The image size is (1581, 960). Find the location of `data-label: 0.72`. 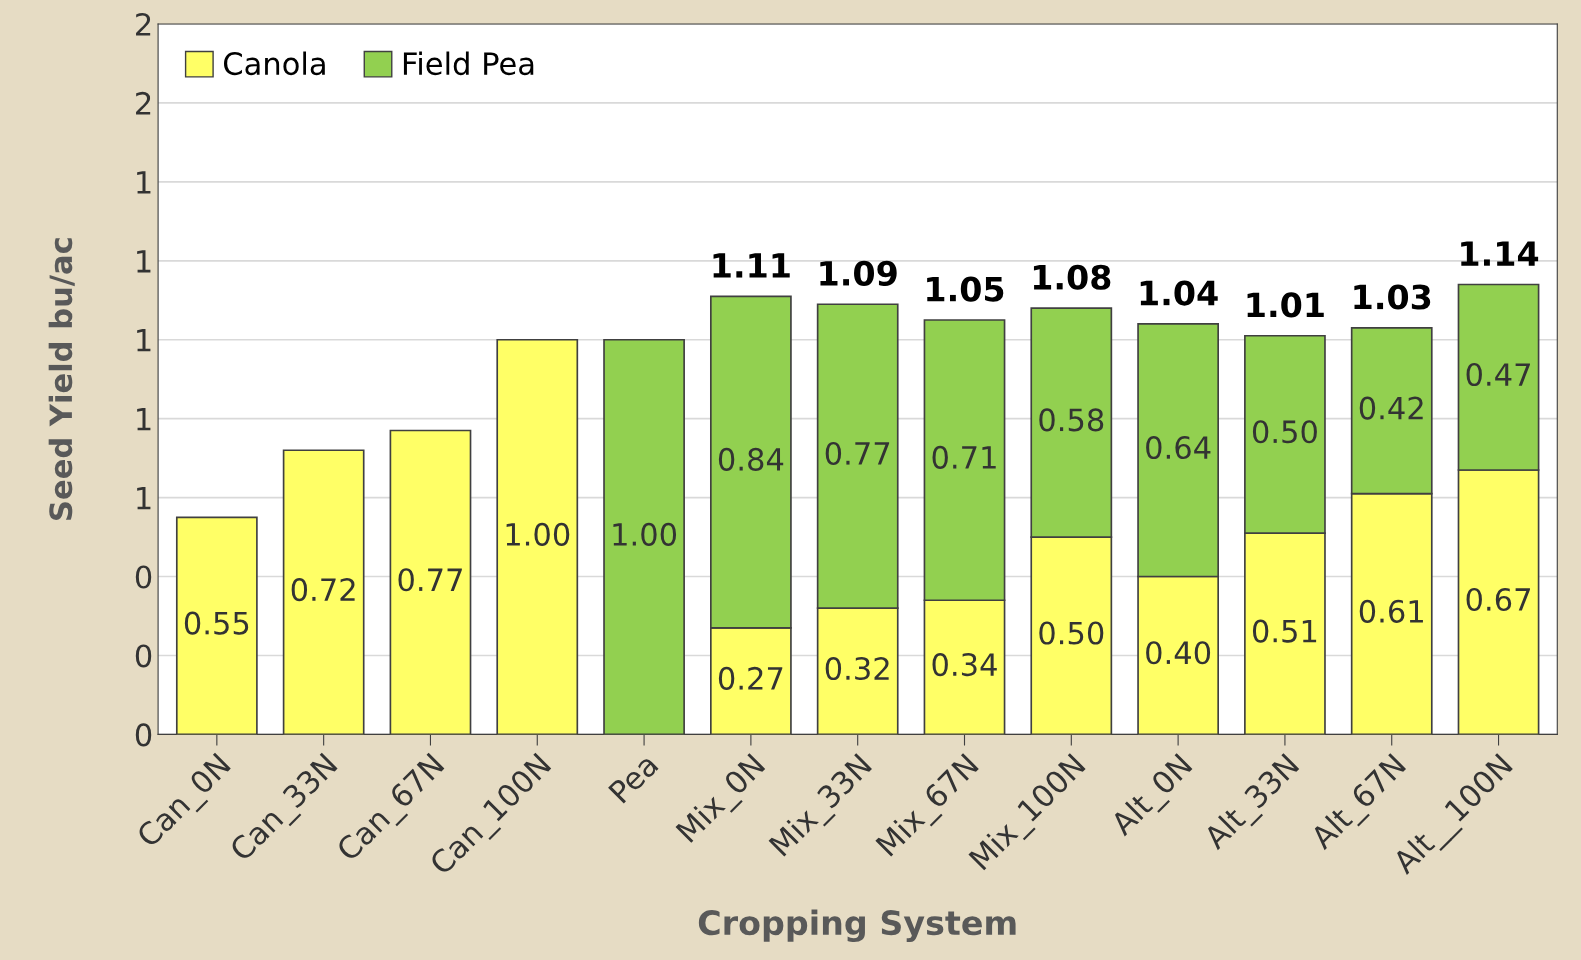

data-label: 0.72 is located at coordinates (323, 590).